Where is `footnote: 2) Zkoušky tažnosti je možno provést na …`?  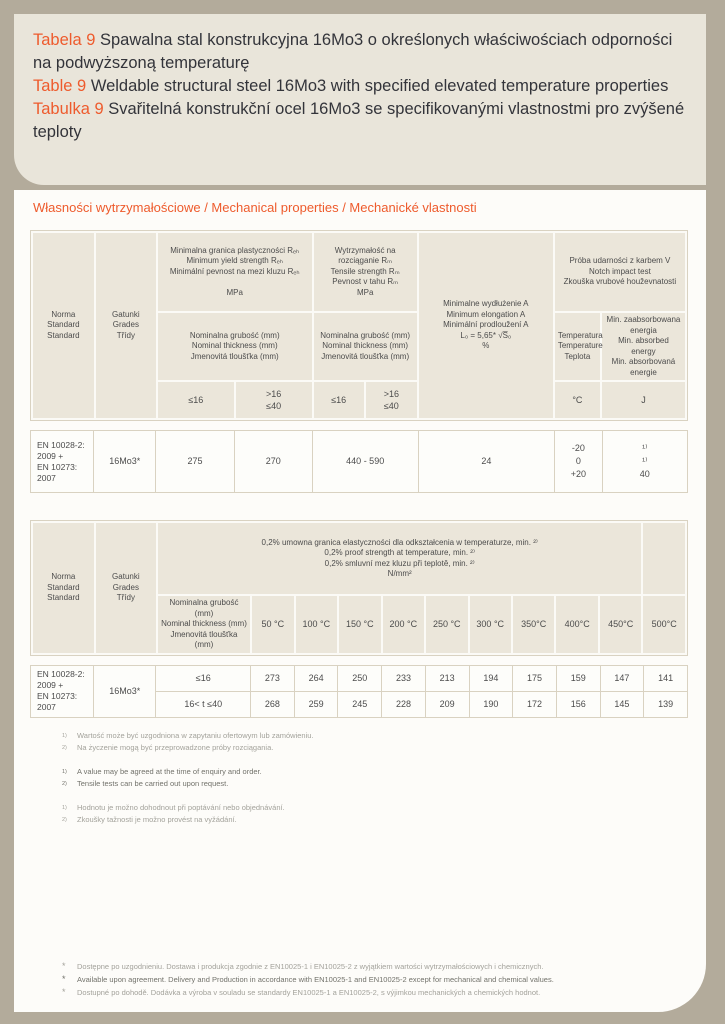
footnote: 2) Zkoušky tažnosti je možno provést na … is located at coordinates (376, 820).